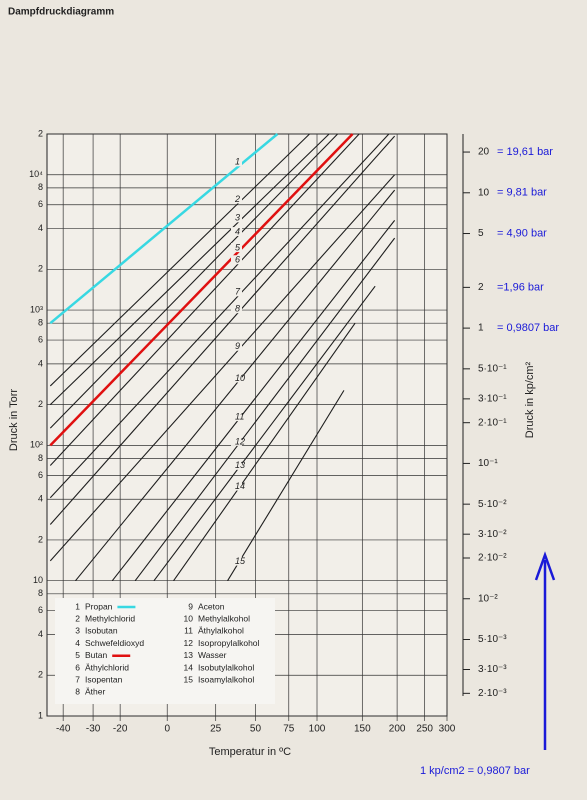 This screenshot has height=800, width=587. Describe the element at coordinates (525, 152) in the screenshot. I see `y2-annotation: = 19,61 bar` at that location.